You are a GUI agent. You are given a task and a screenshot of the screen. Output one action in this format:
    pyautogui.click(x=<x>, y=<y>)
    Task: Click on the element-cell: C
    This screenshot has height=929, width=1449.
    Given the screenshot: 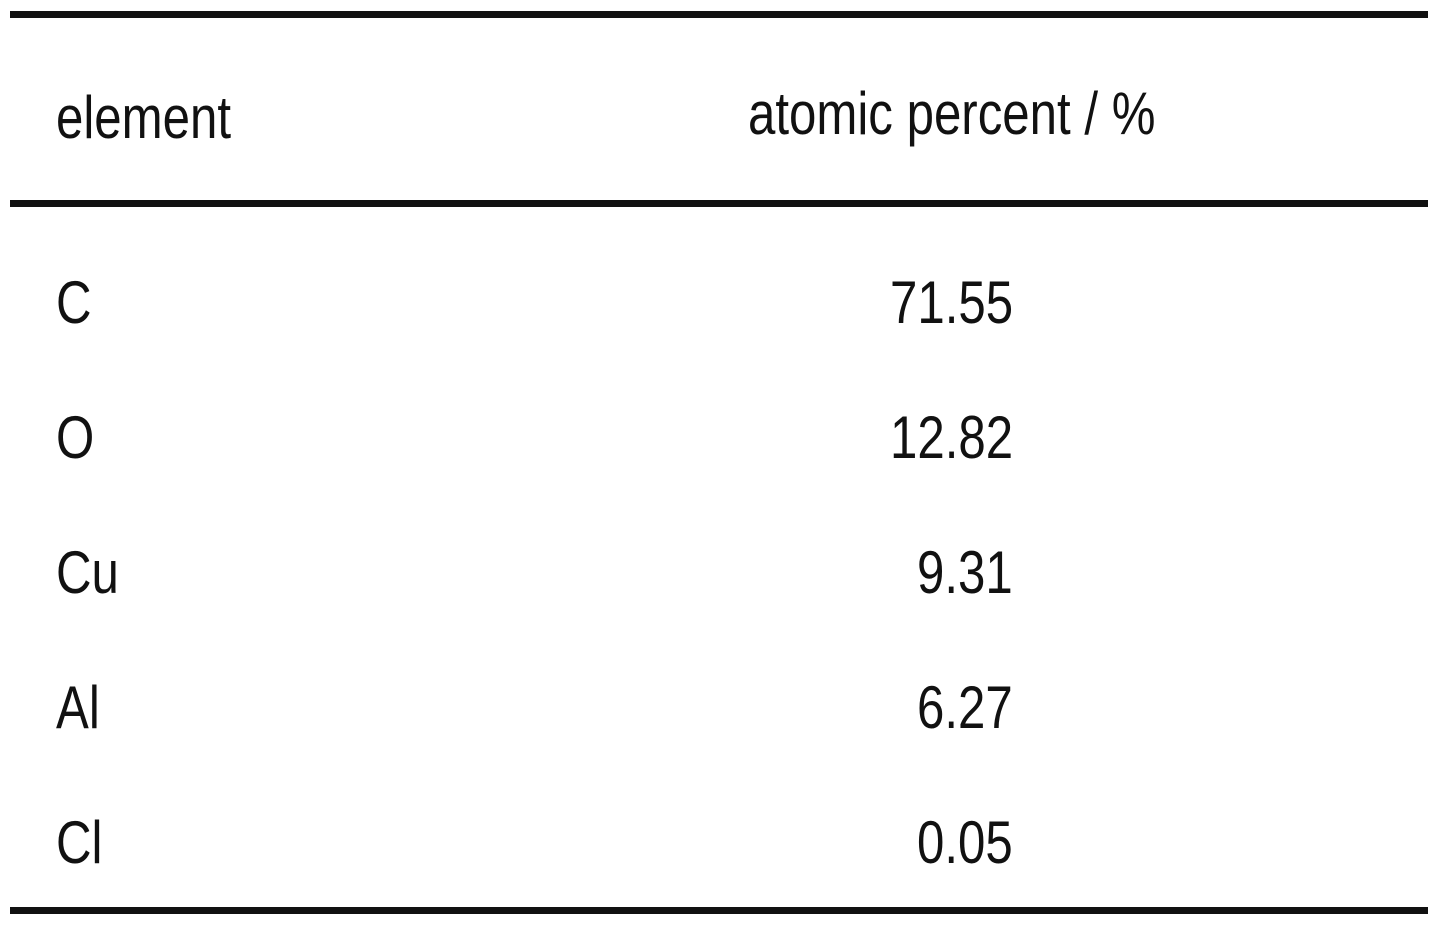 What is the action you would take?
    pyautogui.click(x=74, y=302)
    